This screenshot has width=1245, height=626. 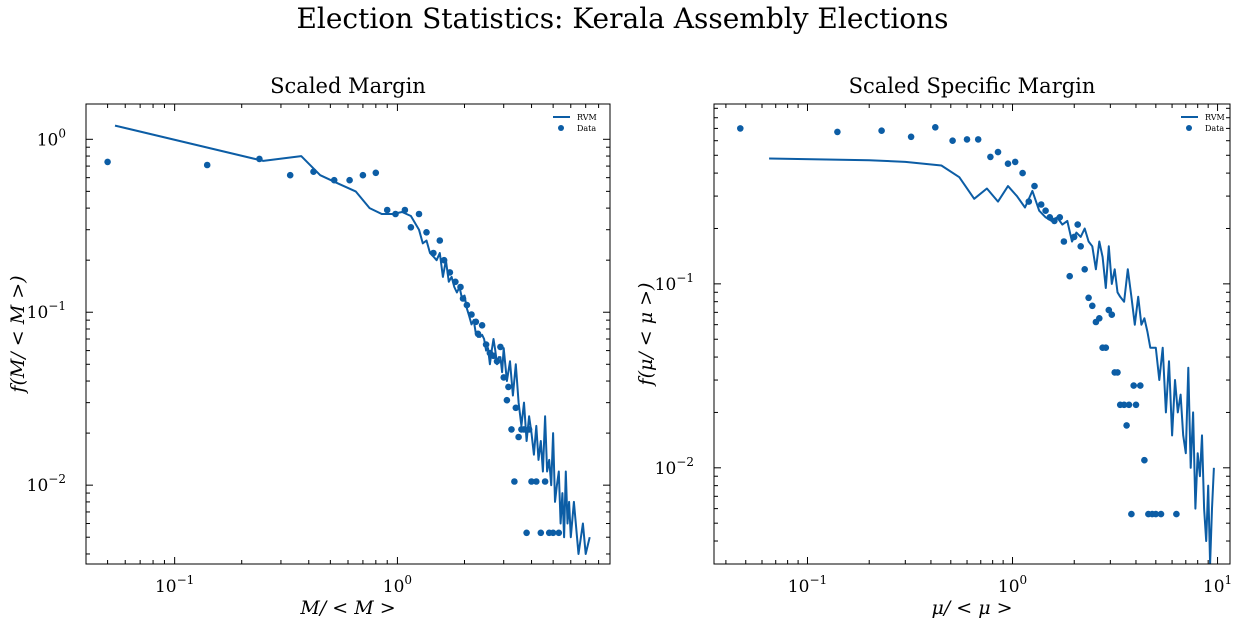 What do you see at coordinates (51, 138) in the screenshot?
I see `y-tick-label: 10⁰` at bounding box center [51, 138].